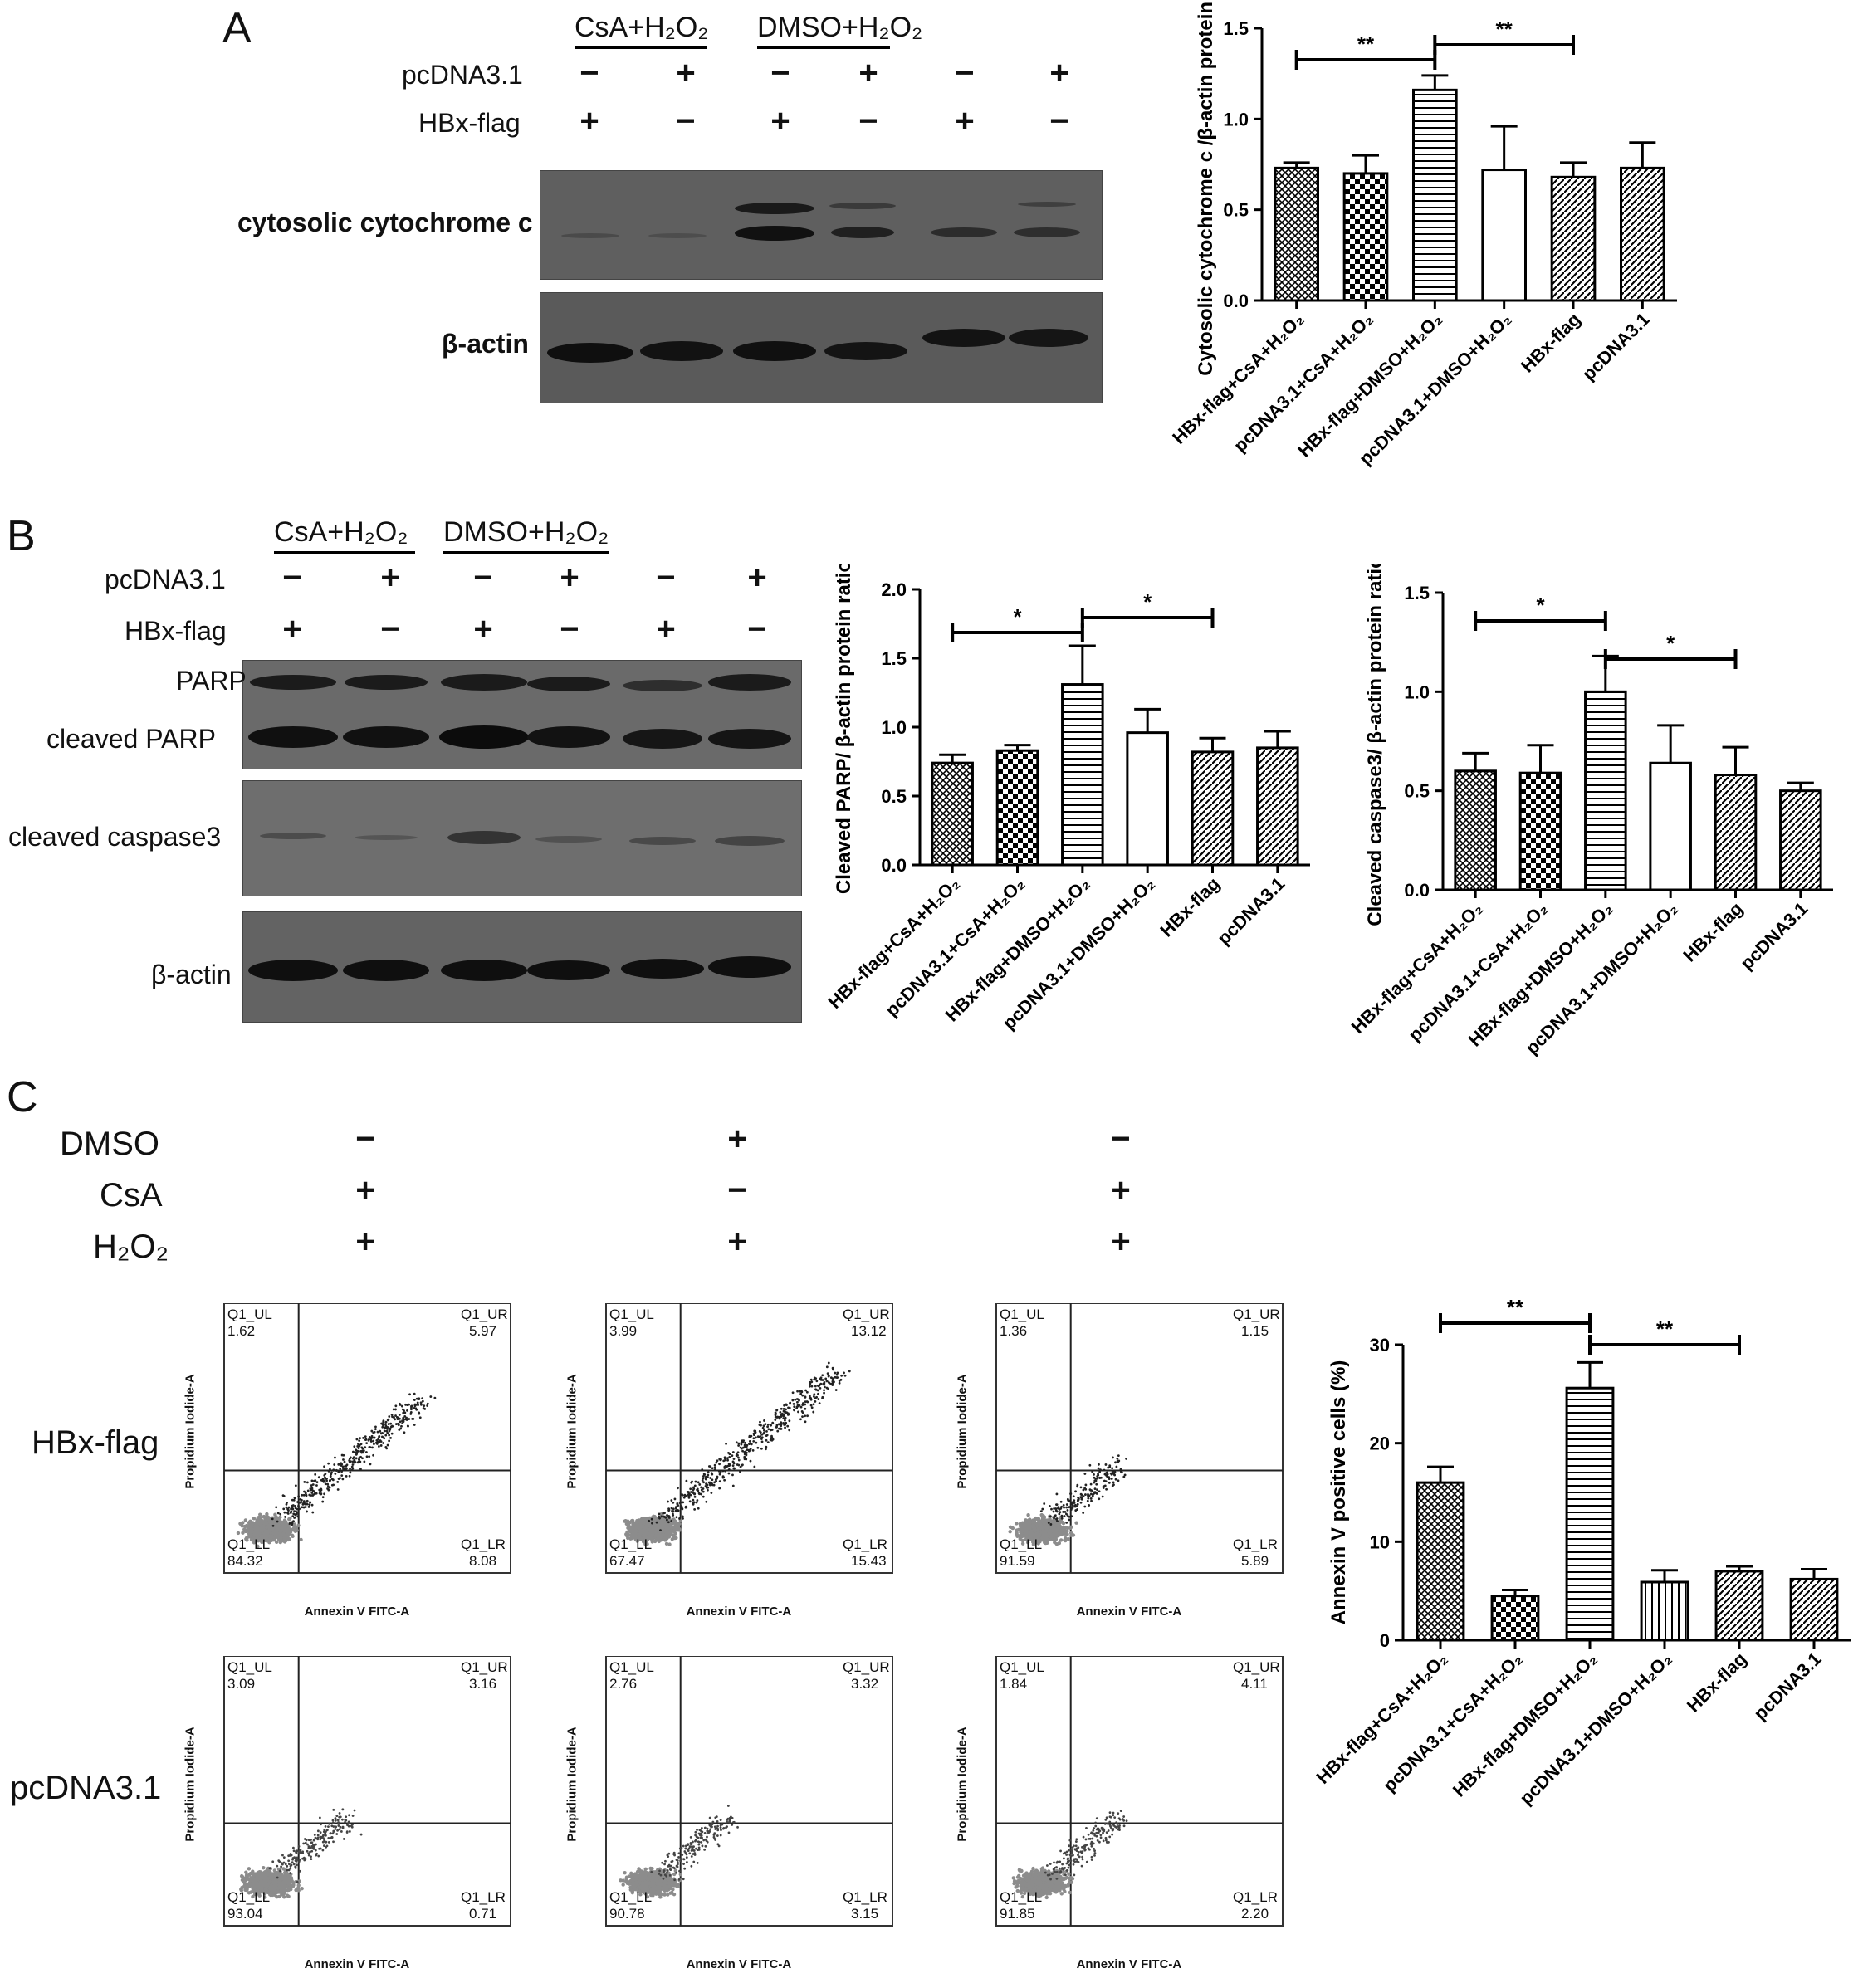 The width and height of the screenshot is (1863, 1988). I want to click on blot-cytochrome-c, so click(821, 225).